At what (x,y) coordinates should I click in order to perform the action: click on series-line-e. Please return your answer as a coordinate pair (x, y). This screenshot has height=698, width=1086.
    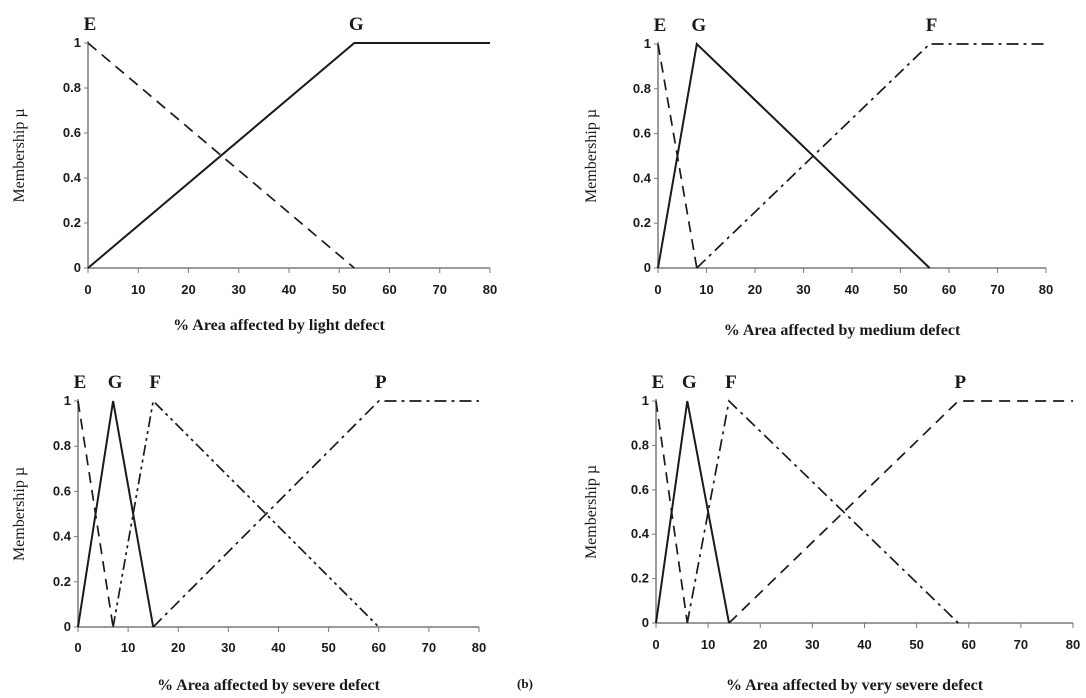
    Looking at the image, I should click on (221, 155).